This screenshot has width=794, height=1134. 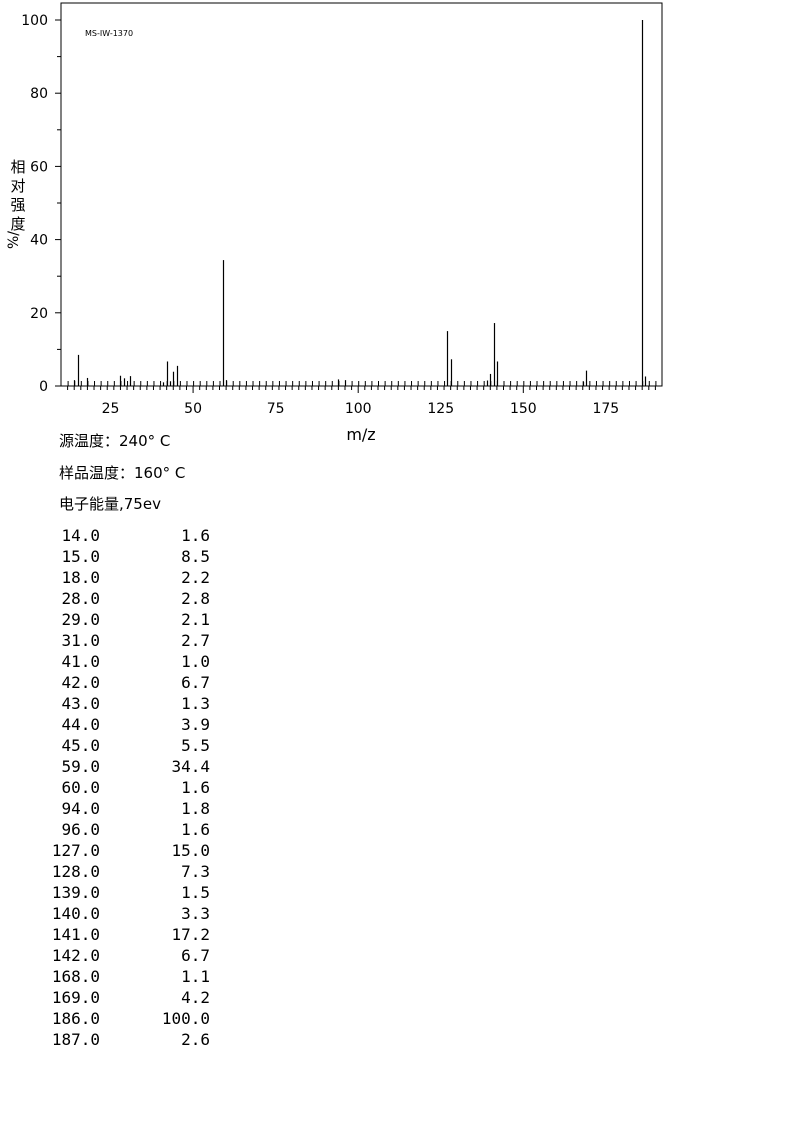 What do you see at coordinates (130, 619) in the screenshot?
I see `table-row: 29.0 2.1` at bounding box center [130, 619].